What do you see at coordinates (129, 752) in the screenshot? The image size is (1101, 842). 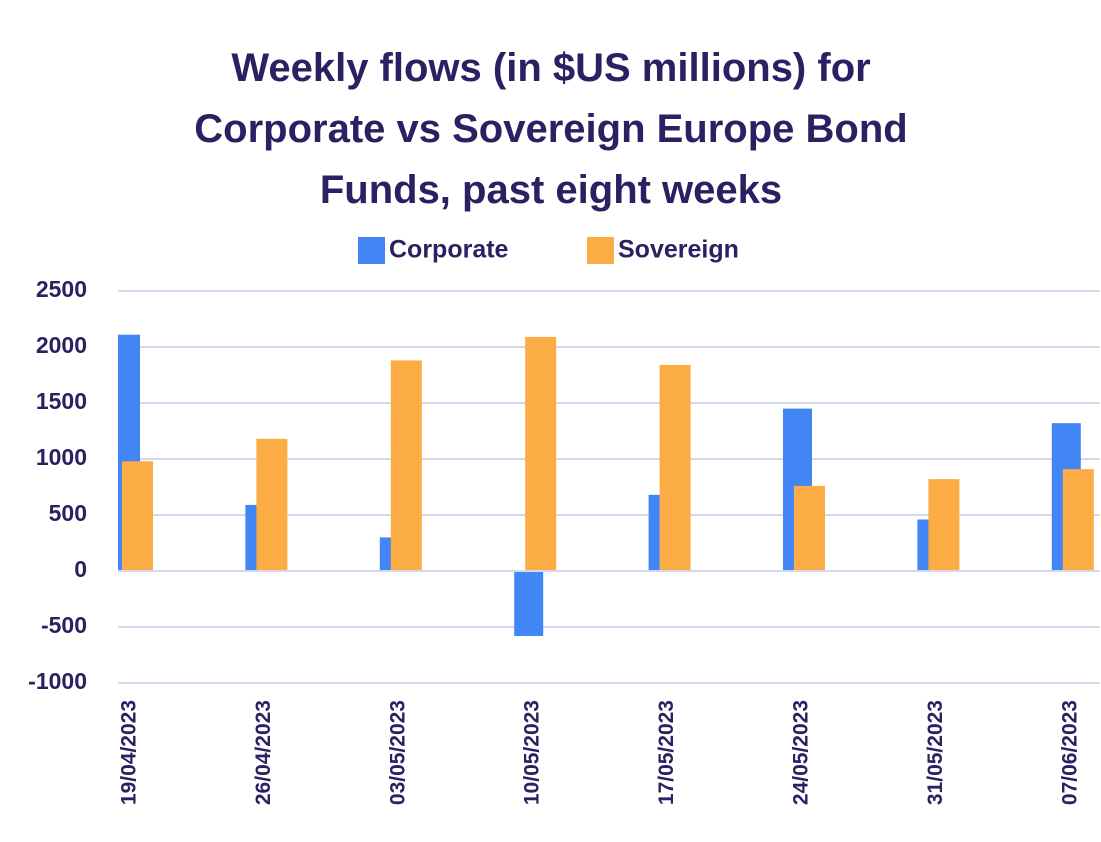 I see `x-tick-label: 19/04/2023` at bounding box center [129, 752].